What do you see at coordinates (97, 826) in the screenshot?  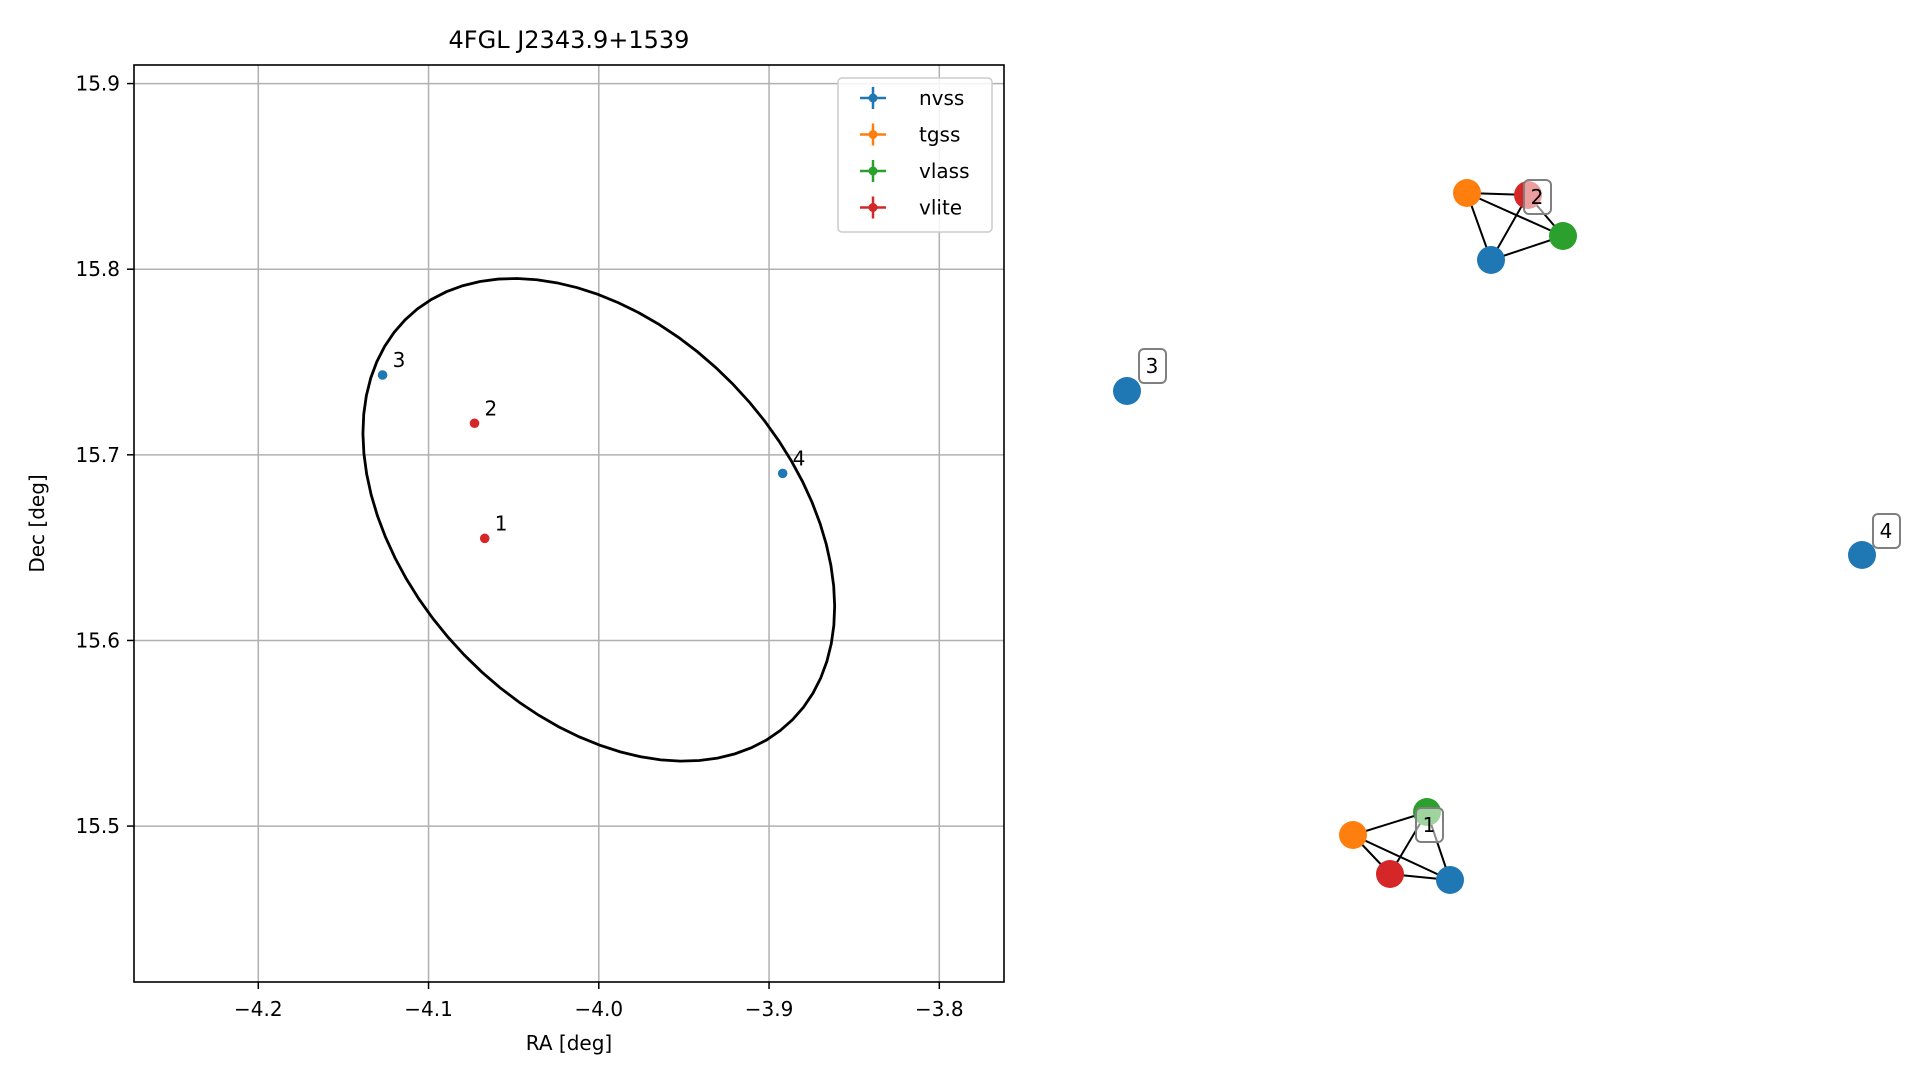 I see `y-tick-label: 15.5` at bounding box center [97, 826].